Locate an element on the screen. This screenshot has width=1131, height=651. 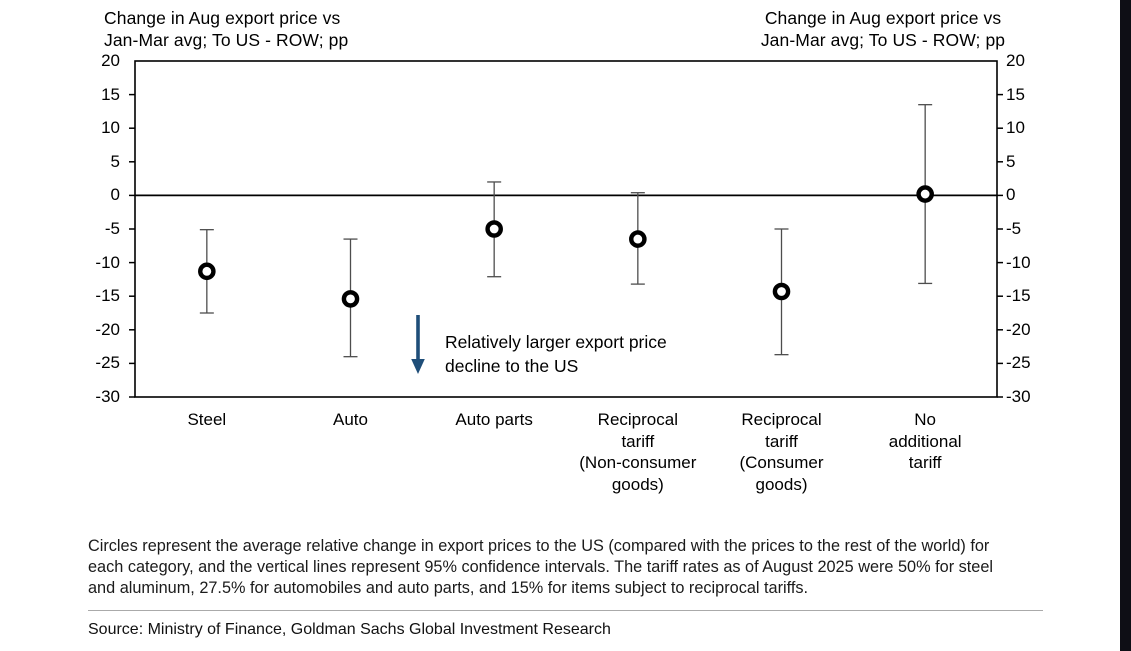
right-edge-bar is located at coordinates (1125, 325).